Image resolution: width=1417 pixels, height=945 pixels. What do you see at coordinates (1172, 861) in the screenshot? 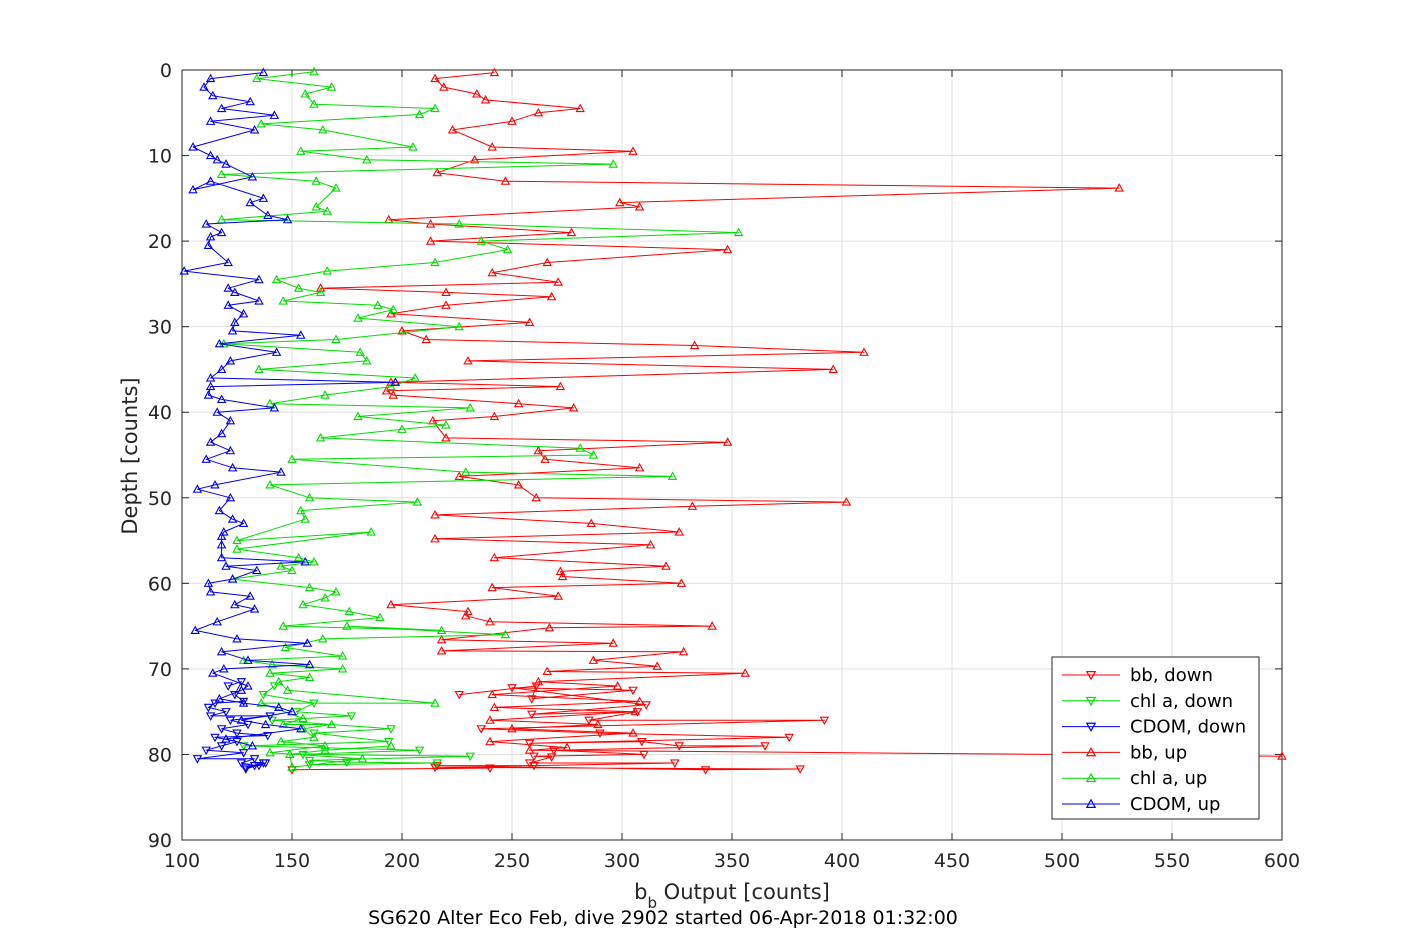
I see `x-tick-label: 550` at bounding box center [1172, 861].